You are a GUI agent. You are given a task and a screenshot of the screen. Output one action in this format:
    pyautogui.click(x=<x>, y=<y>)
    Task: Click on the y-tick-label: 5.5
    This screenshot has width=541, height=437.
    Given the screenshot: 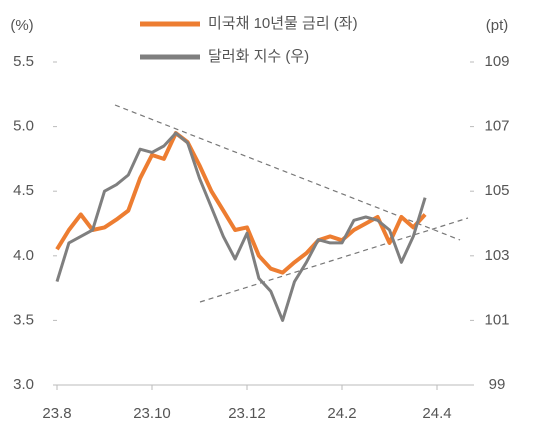 What is the action you would take?
    pyautogui.click(x=23, y=61)
    